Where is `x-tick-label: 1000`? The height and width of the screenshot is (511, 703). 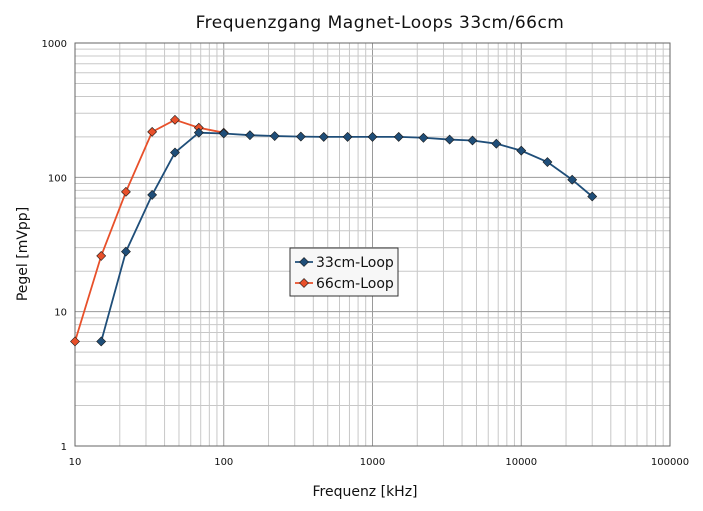
x-tick-label: 1000 is located at coordinates (372, 462).